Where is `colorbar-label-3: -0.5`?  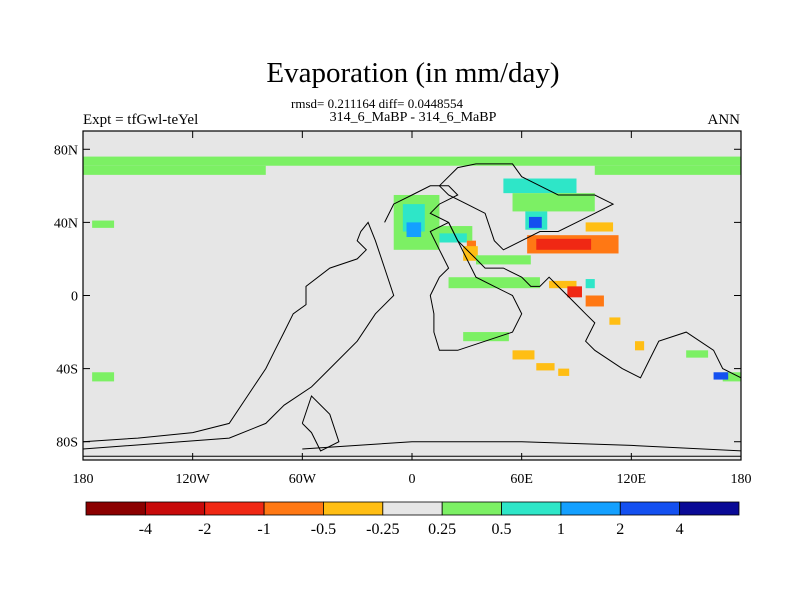
colorbar-label-3: -0.5 is located at coordinates (323, 529).